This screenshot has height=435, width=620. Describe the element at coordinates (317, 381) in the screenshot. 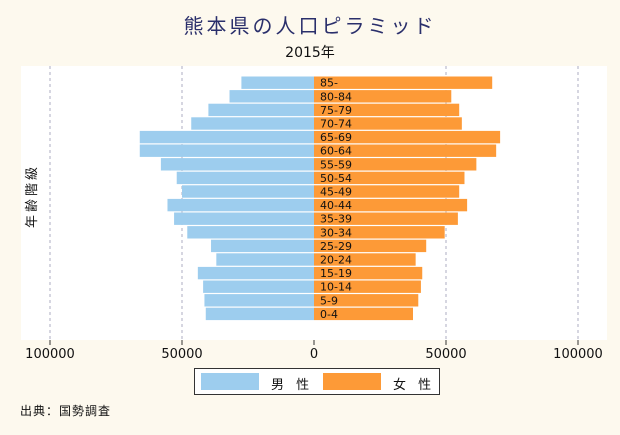

I see `legend: 男 性 女 性` at that location.